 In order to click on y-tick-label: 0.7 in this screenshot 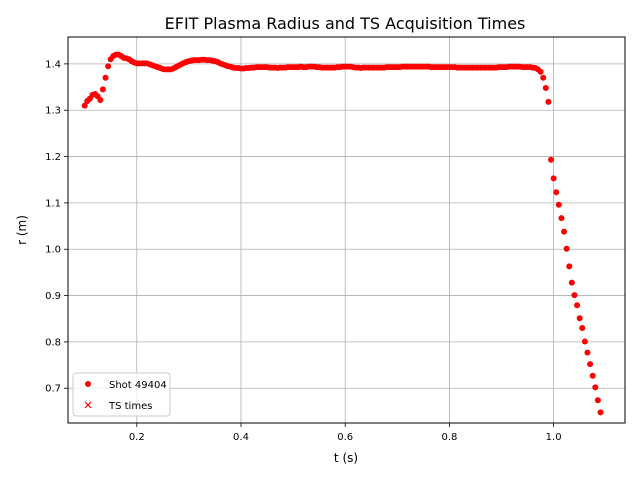, I will do `click(53, 389)`.